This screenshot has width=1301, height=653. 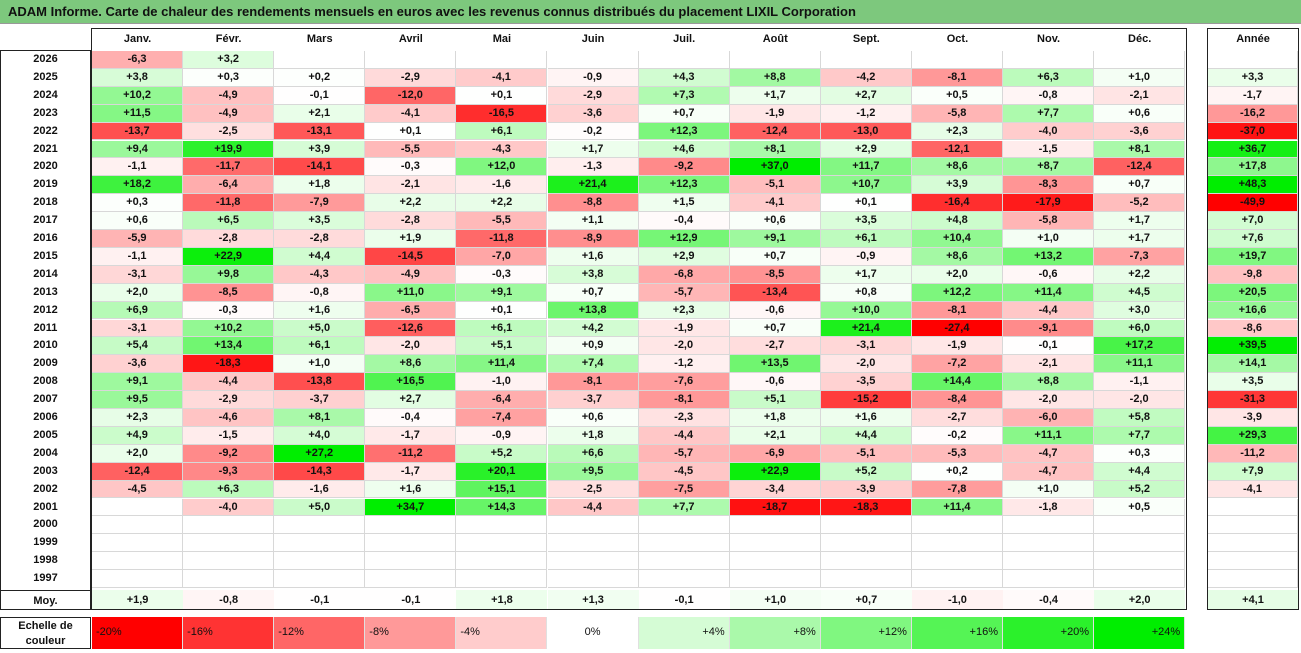 I want to click on heatmap-cell: -1,8, so click(x=1049, y=507).